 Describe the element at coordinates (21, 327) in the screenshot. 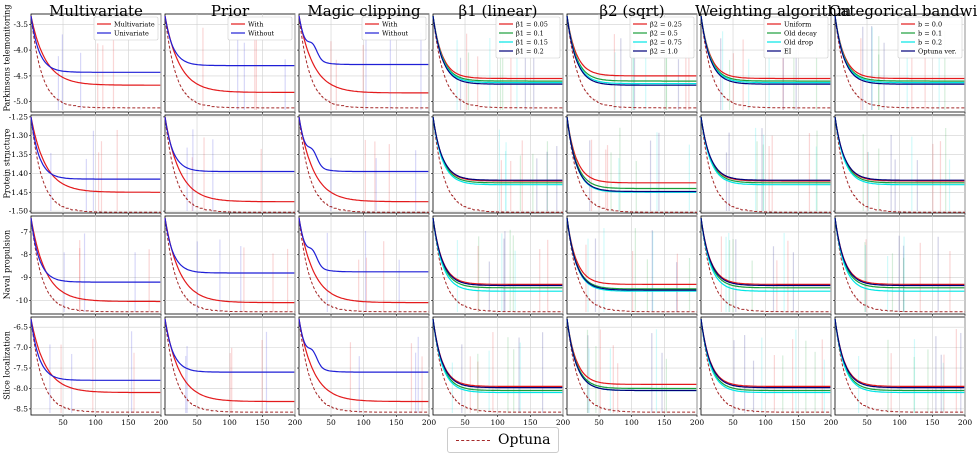

I see `y-tick-label: -6.5` at that location.